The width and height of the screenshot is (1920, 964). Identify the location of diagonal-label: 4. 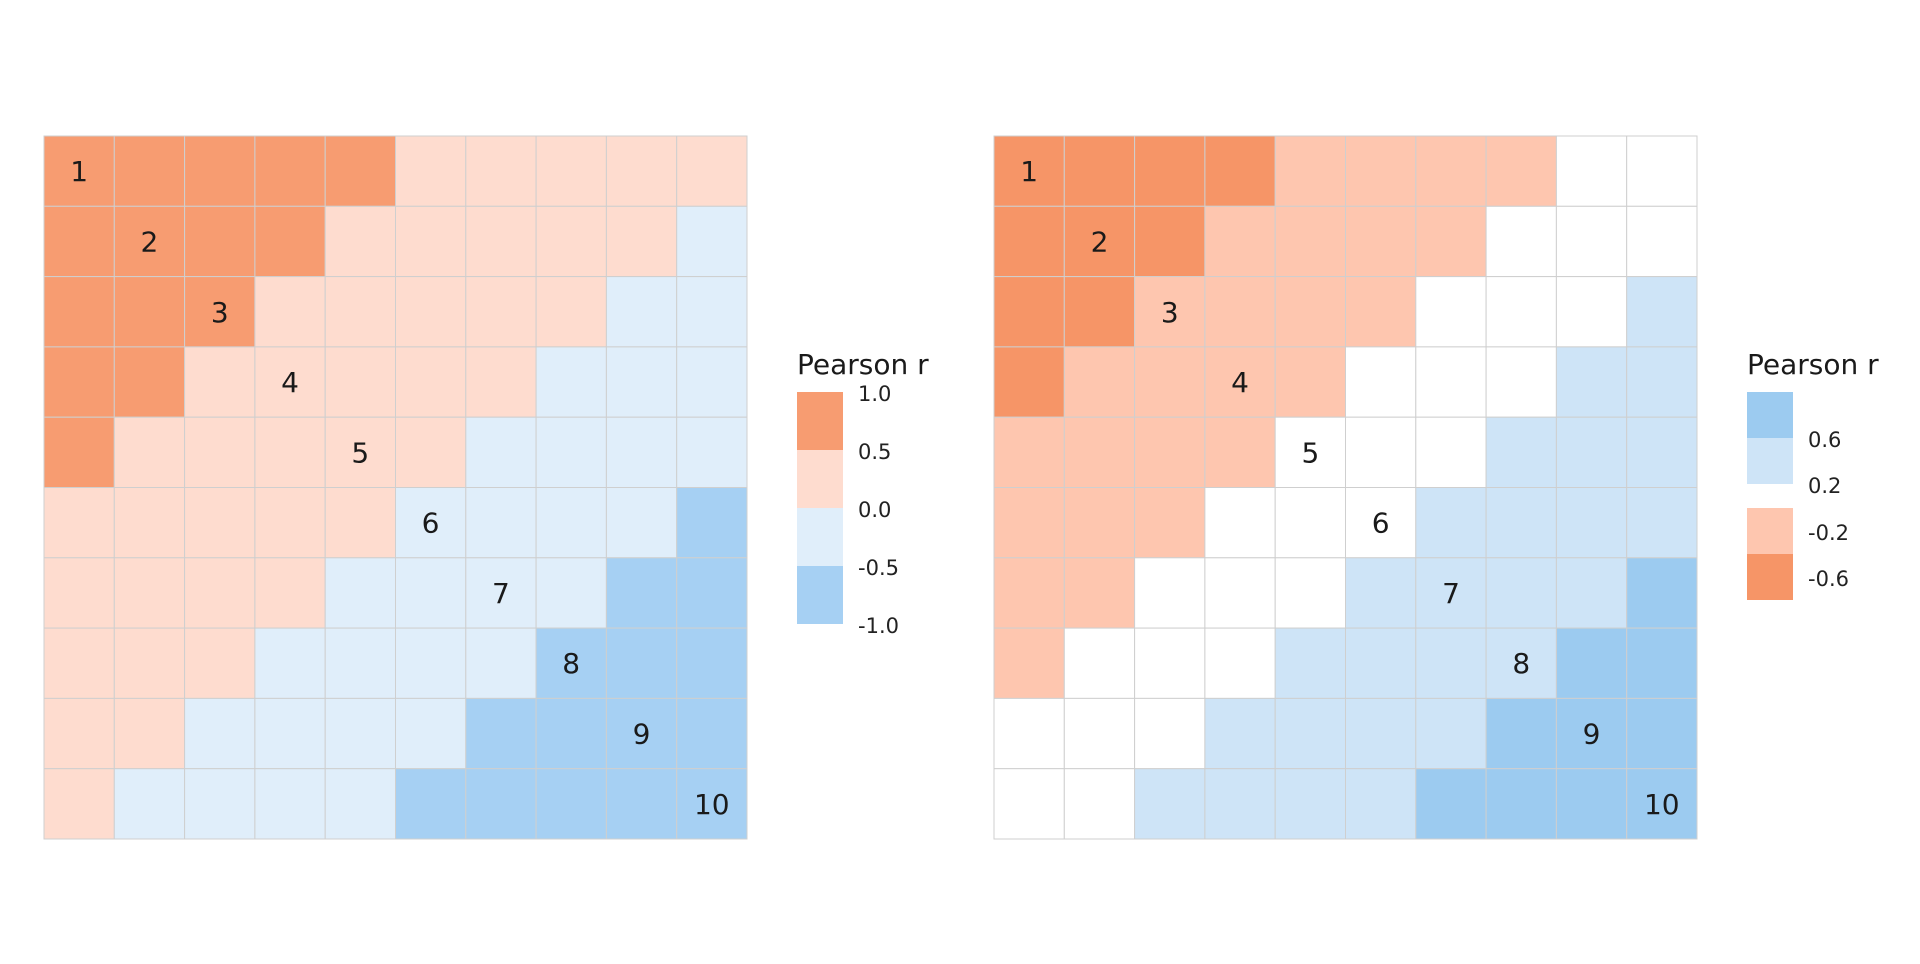
(1240, 382).